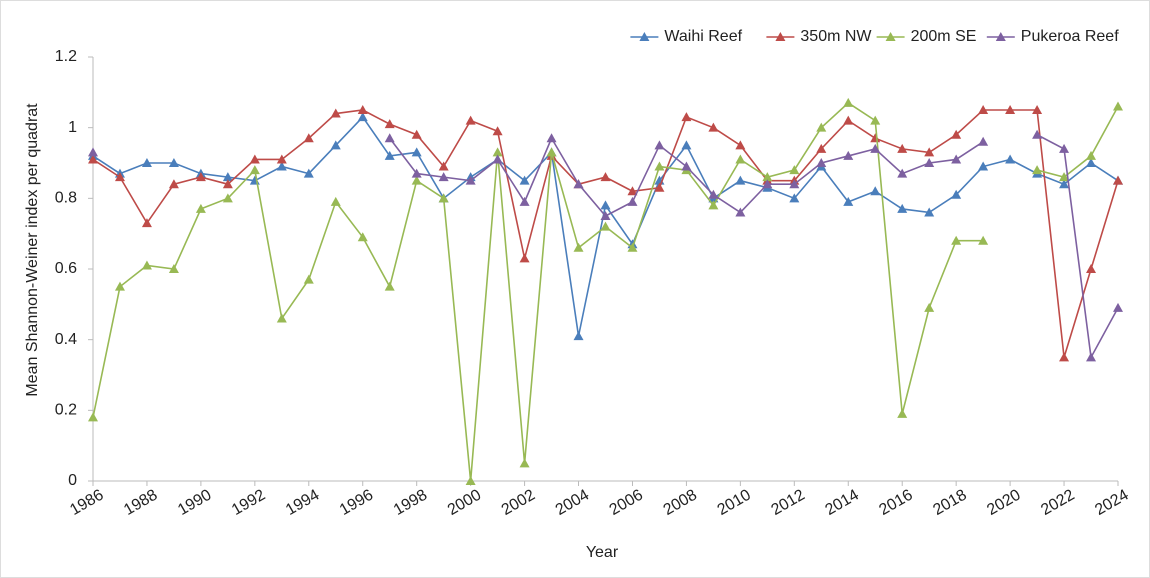  What do you see at coordinates (1070, 36) in the screenshot?
I see `legend-label: Pukeroa Reef` at bounding box center [1070, 36].